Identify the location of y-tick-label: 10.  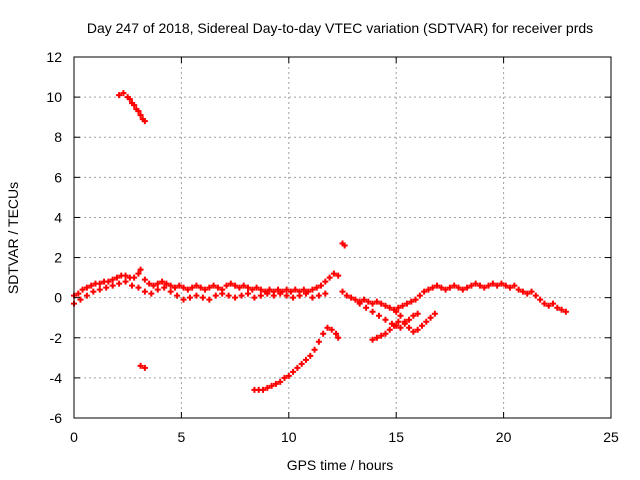
(54, 97).